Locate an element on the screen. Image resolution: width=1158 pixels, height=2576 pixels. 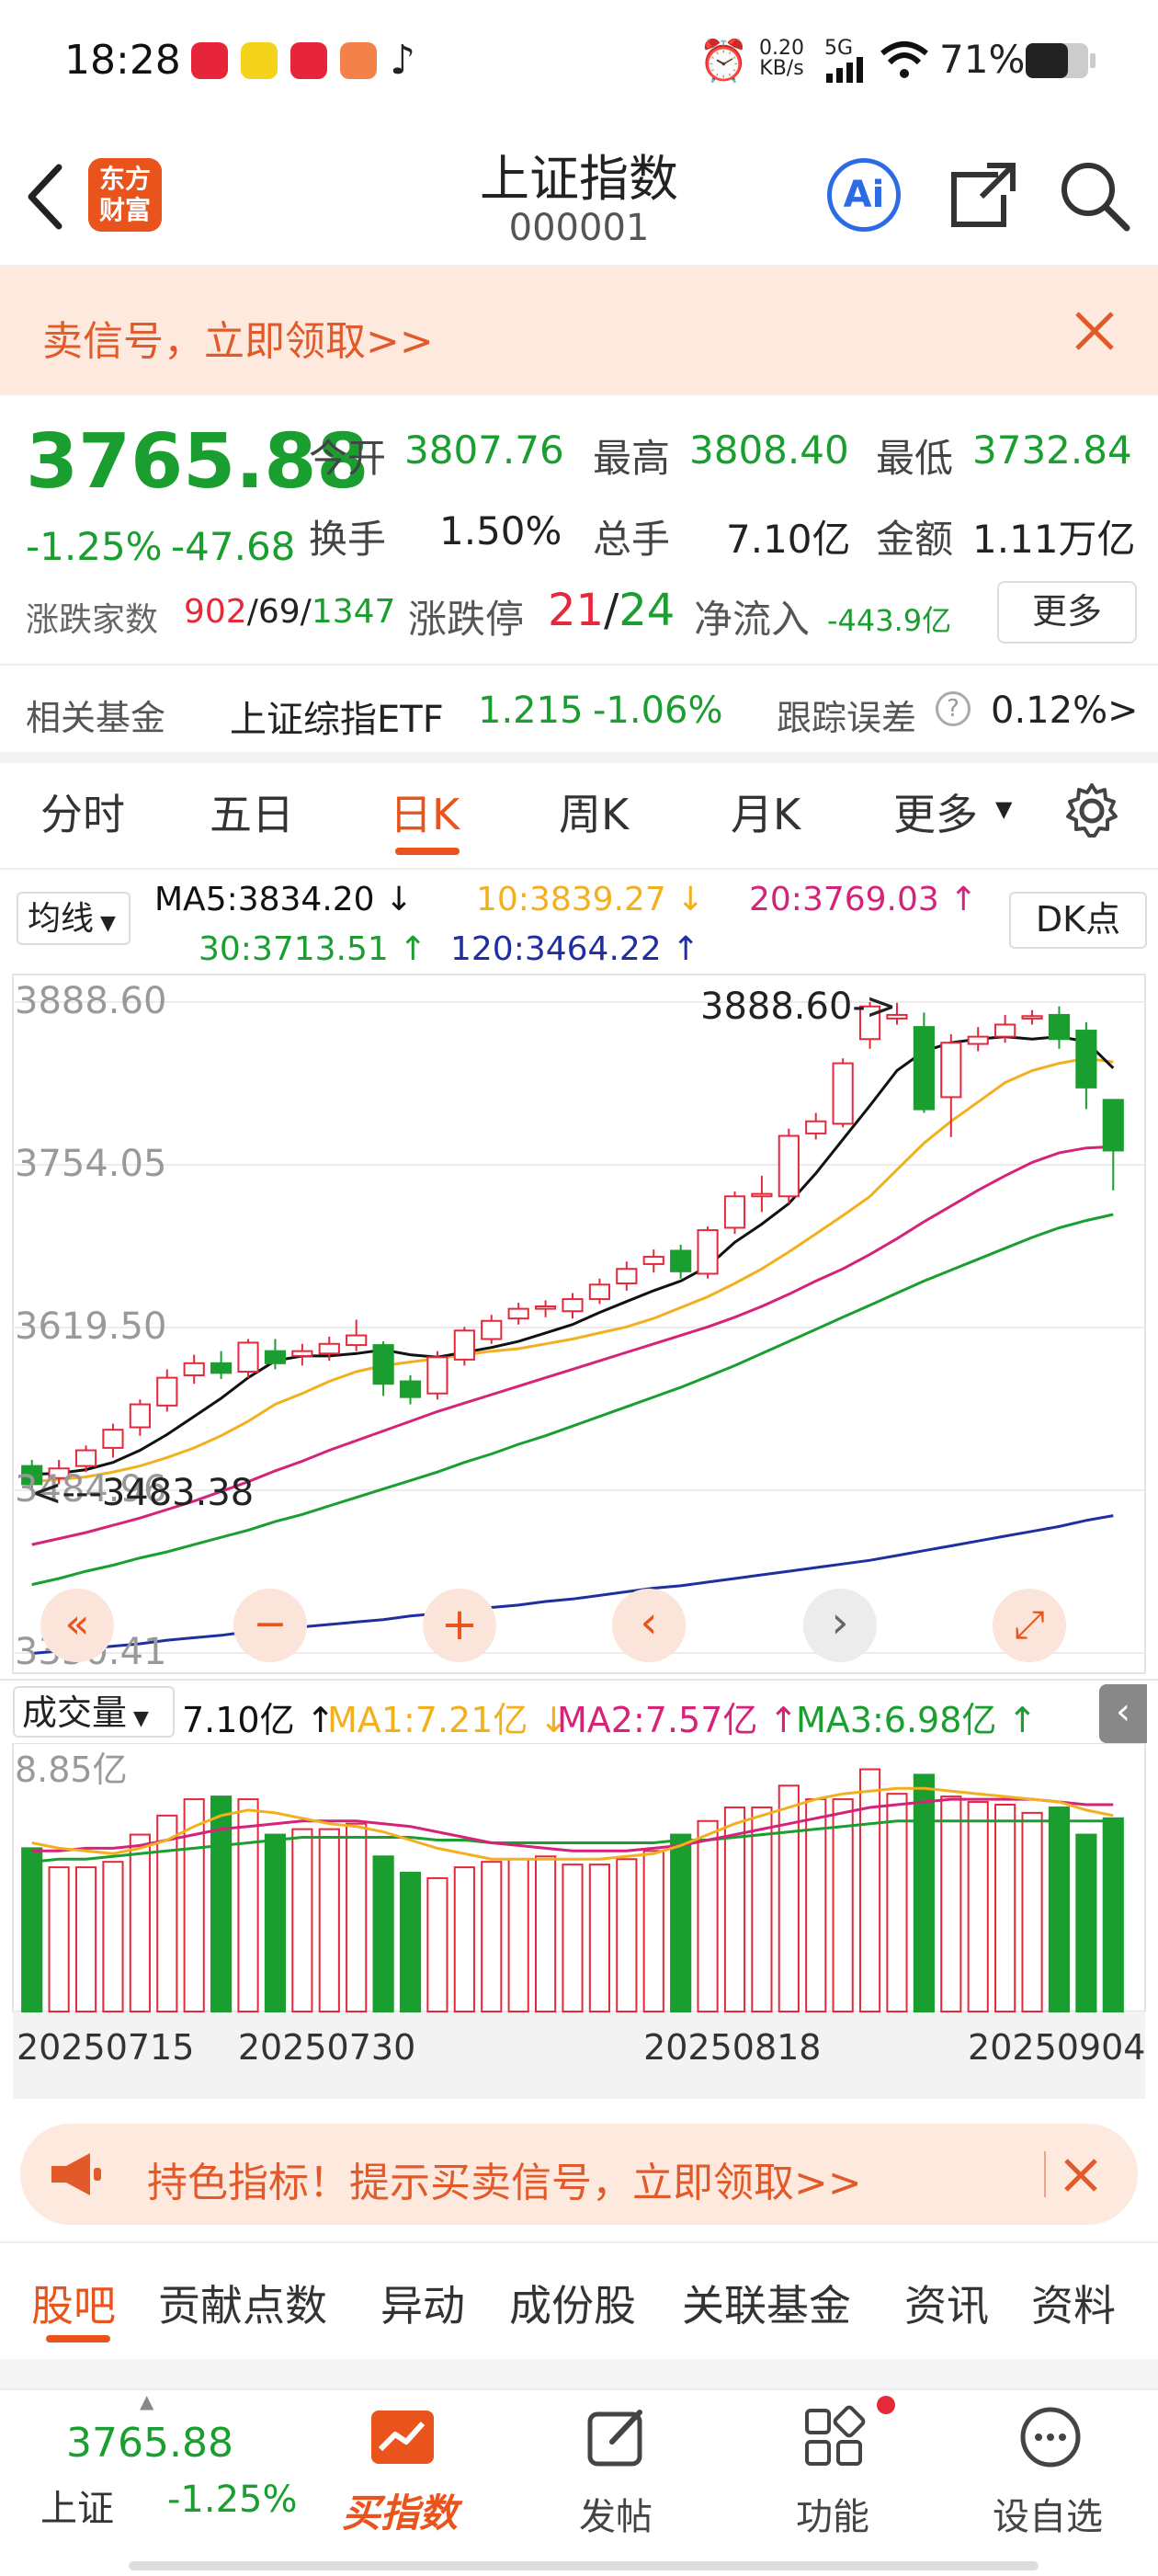
app-logo: 东方财富 is located at coordinates (125, 195).